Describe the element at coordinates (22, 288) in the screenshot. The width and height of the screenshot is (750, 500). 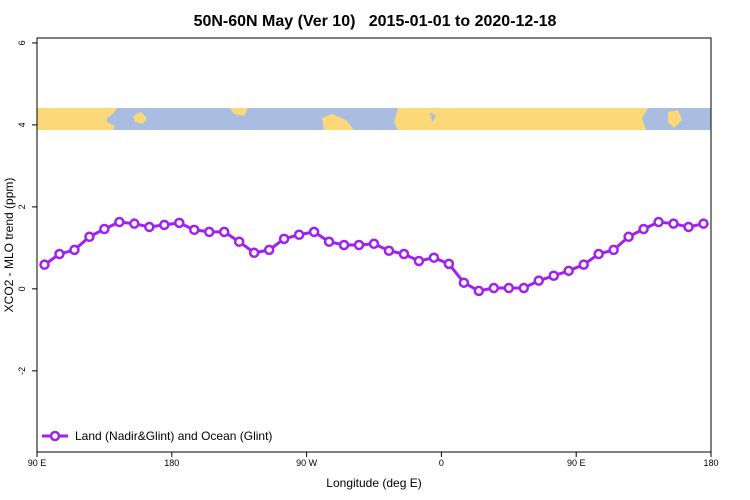
I see `y-tick-label: 0` at that location.